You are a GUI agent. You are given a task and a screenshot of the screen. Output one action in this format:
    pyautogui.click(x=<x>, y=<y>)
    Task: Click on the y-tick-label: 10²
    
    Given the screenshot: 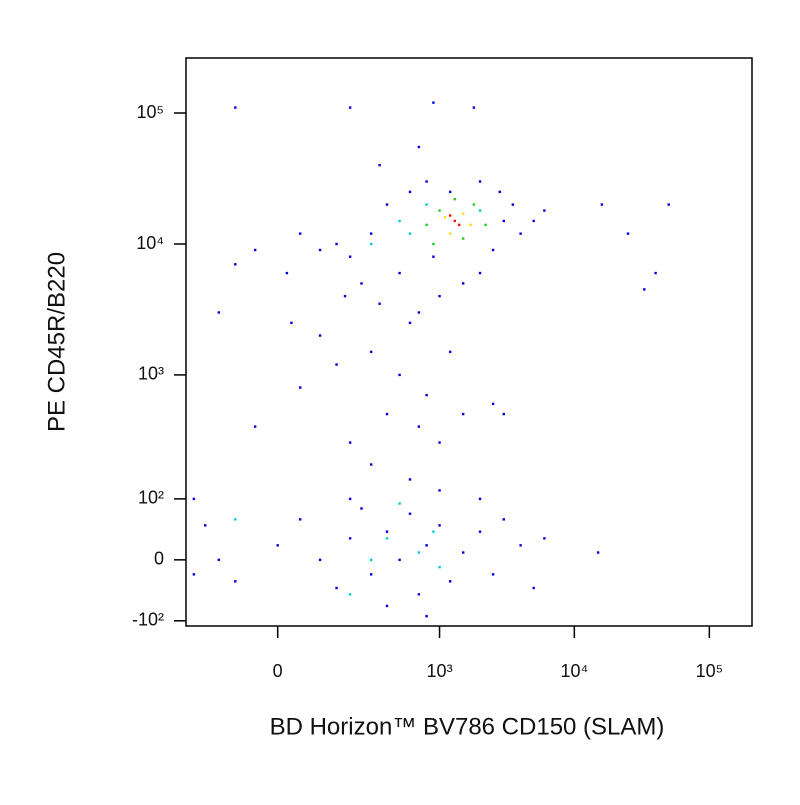 What is the action you would take?
    pyautogui.click(x=151, y=498)
    